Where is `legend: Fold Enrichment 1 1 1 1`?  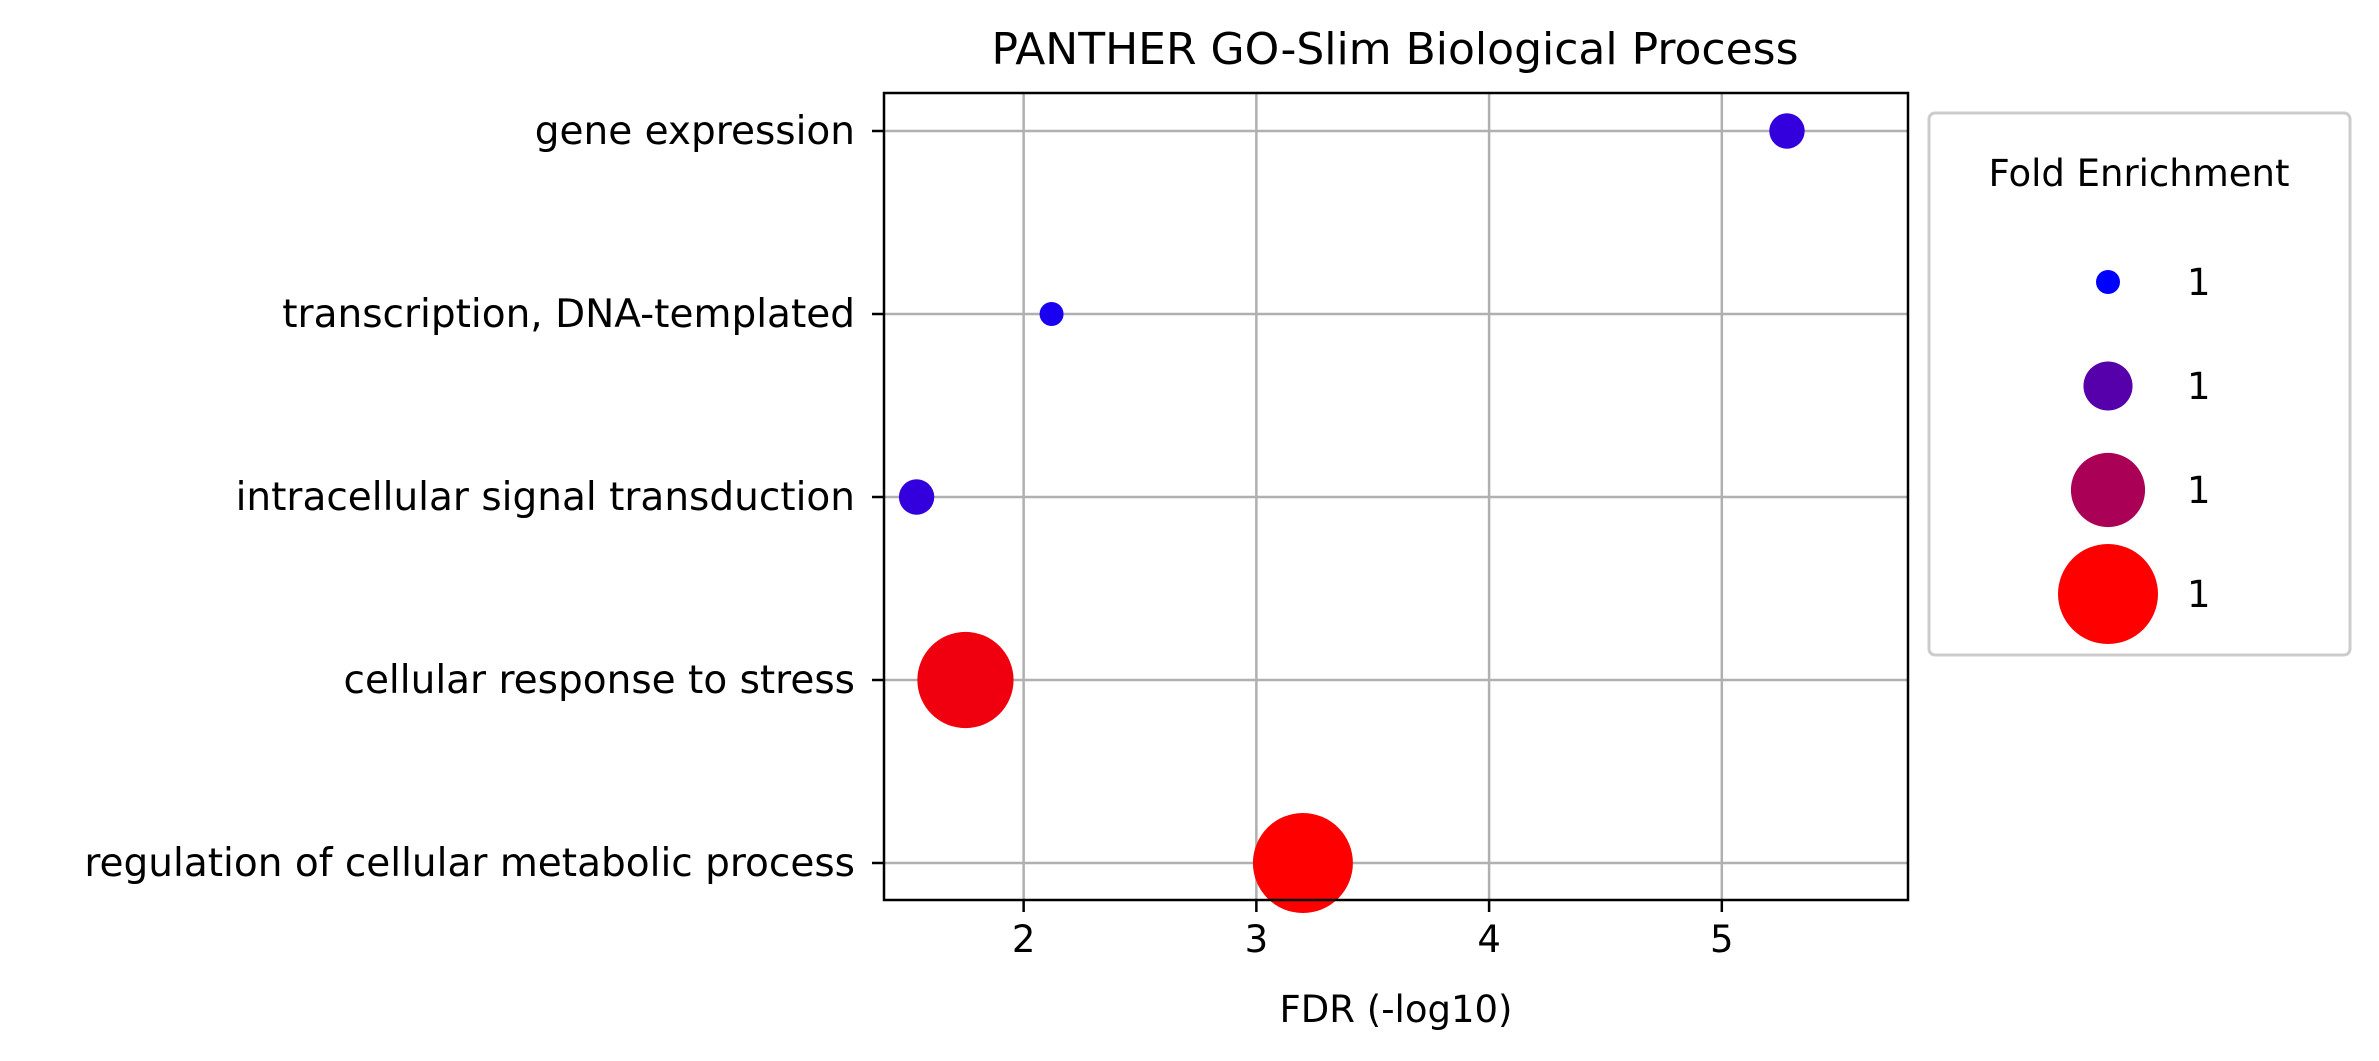
legend: Fold Enrichment 1 1 1 1 is located at coordinates (2139, 384).